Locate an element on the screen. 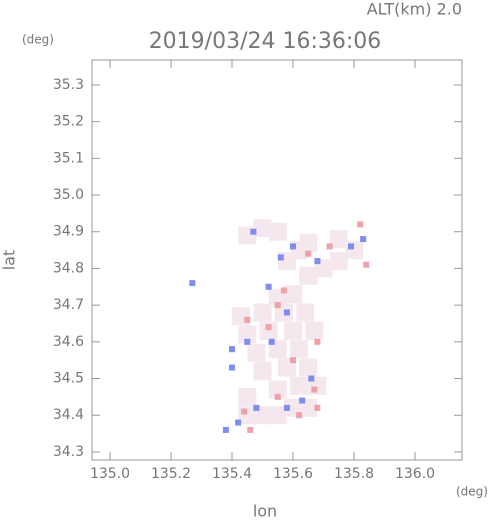 This screenshot has width=491, height=521. chart-subtitle: ALT(km) 2.0 is located at coordinates (414, 9).